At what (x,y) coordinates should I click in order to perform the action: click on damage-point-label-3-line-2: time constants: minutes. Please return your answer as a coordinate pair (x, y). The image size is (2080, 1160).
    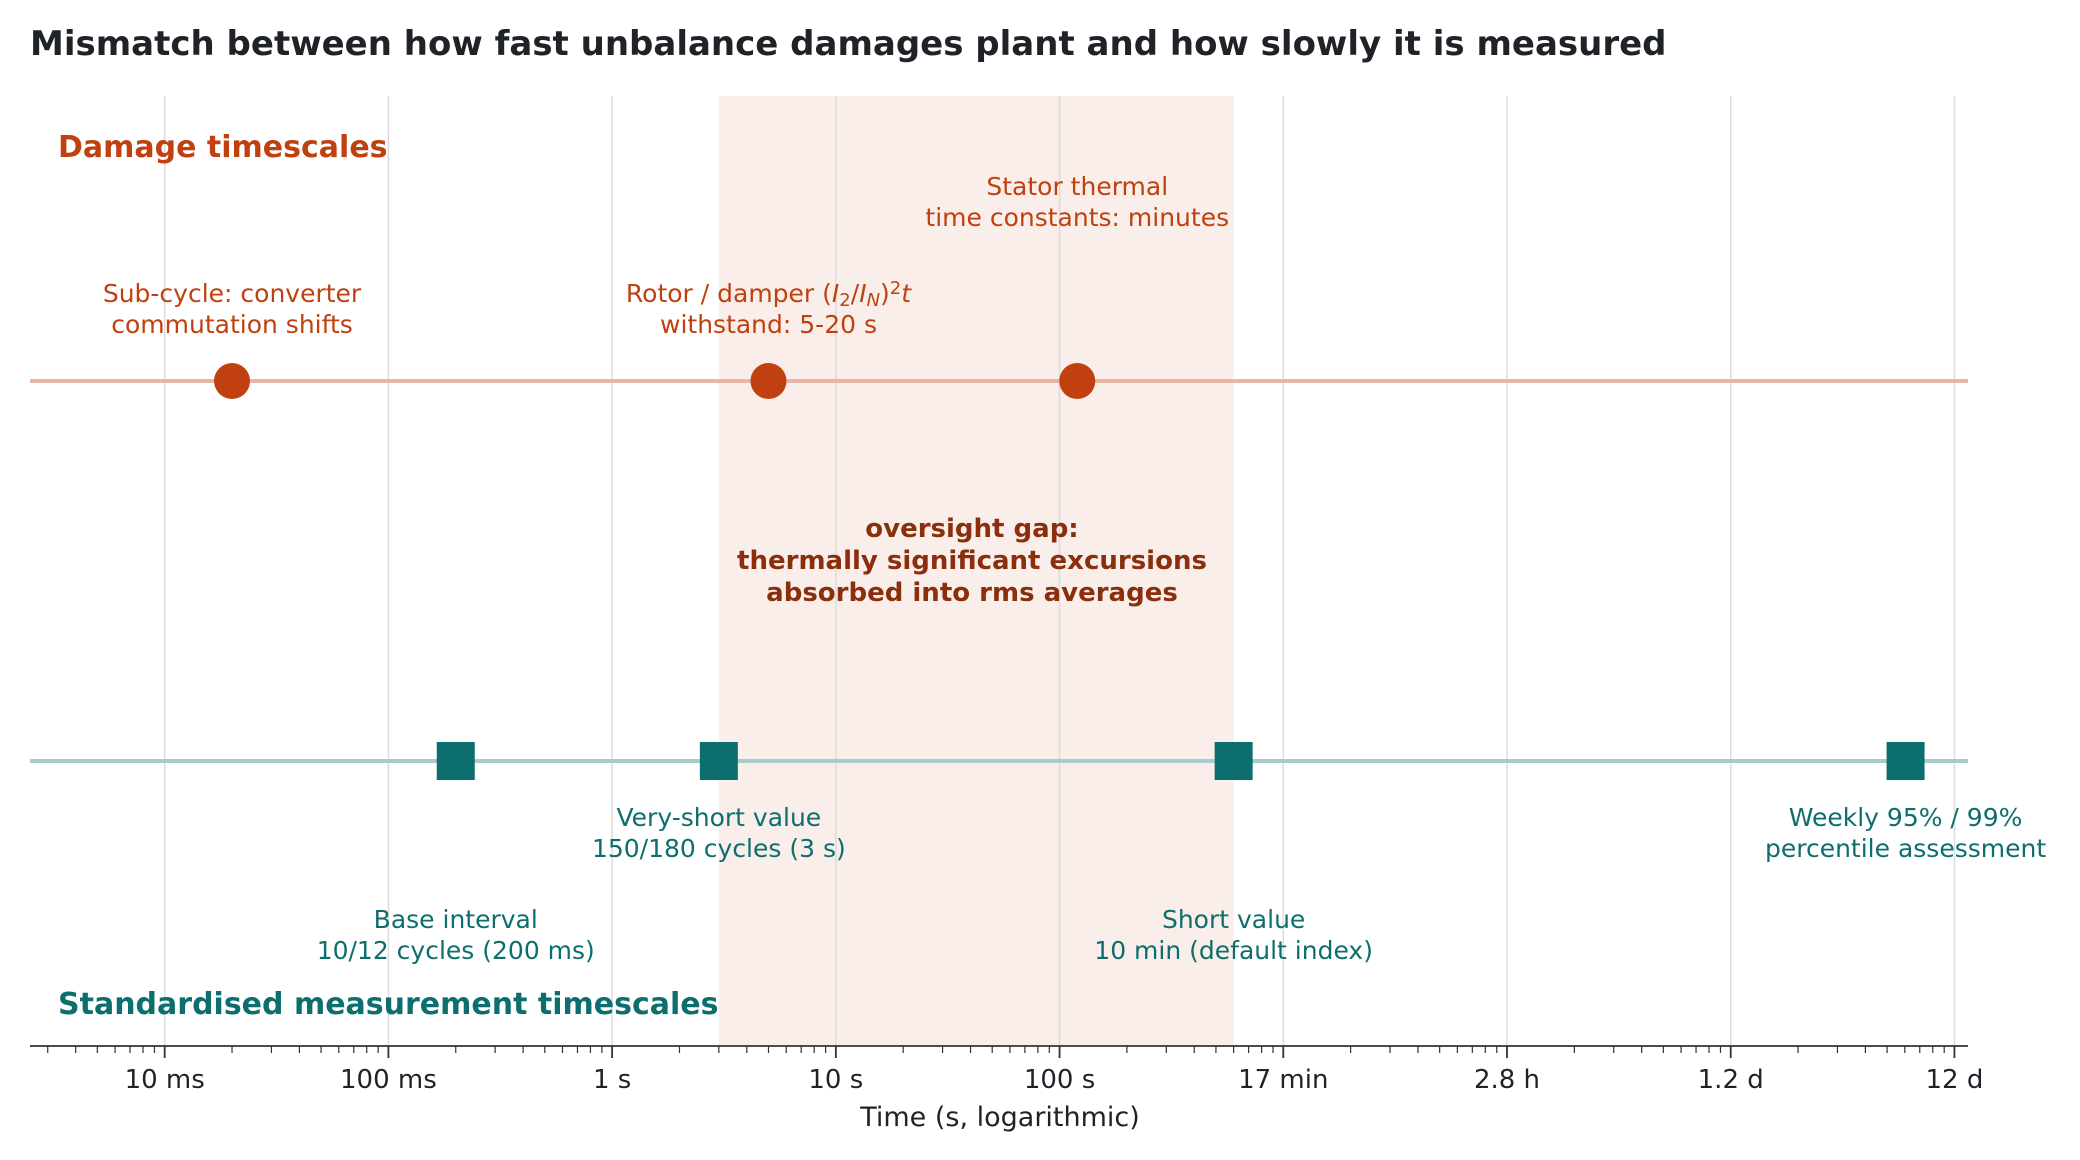
    Looking at the image, I should click on (1077, 217).